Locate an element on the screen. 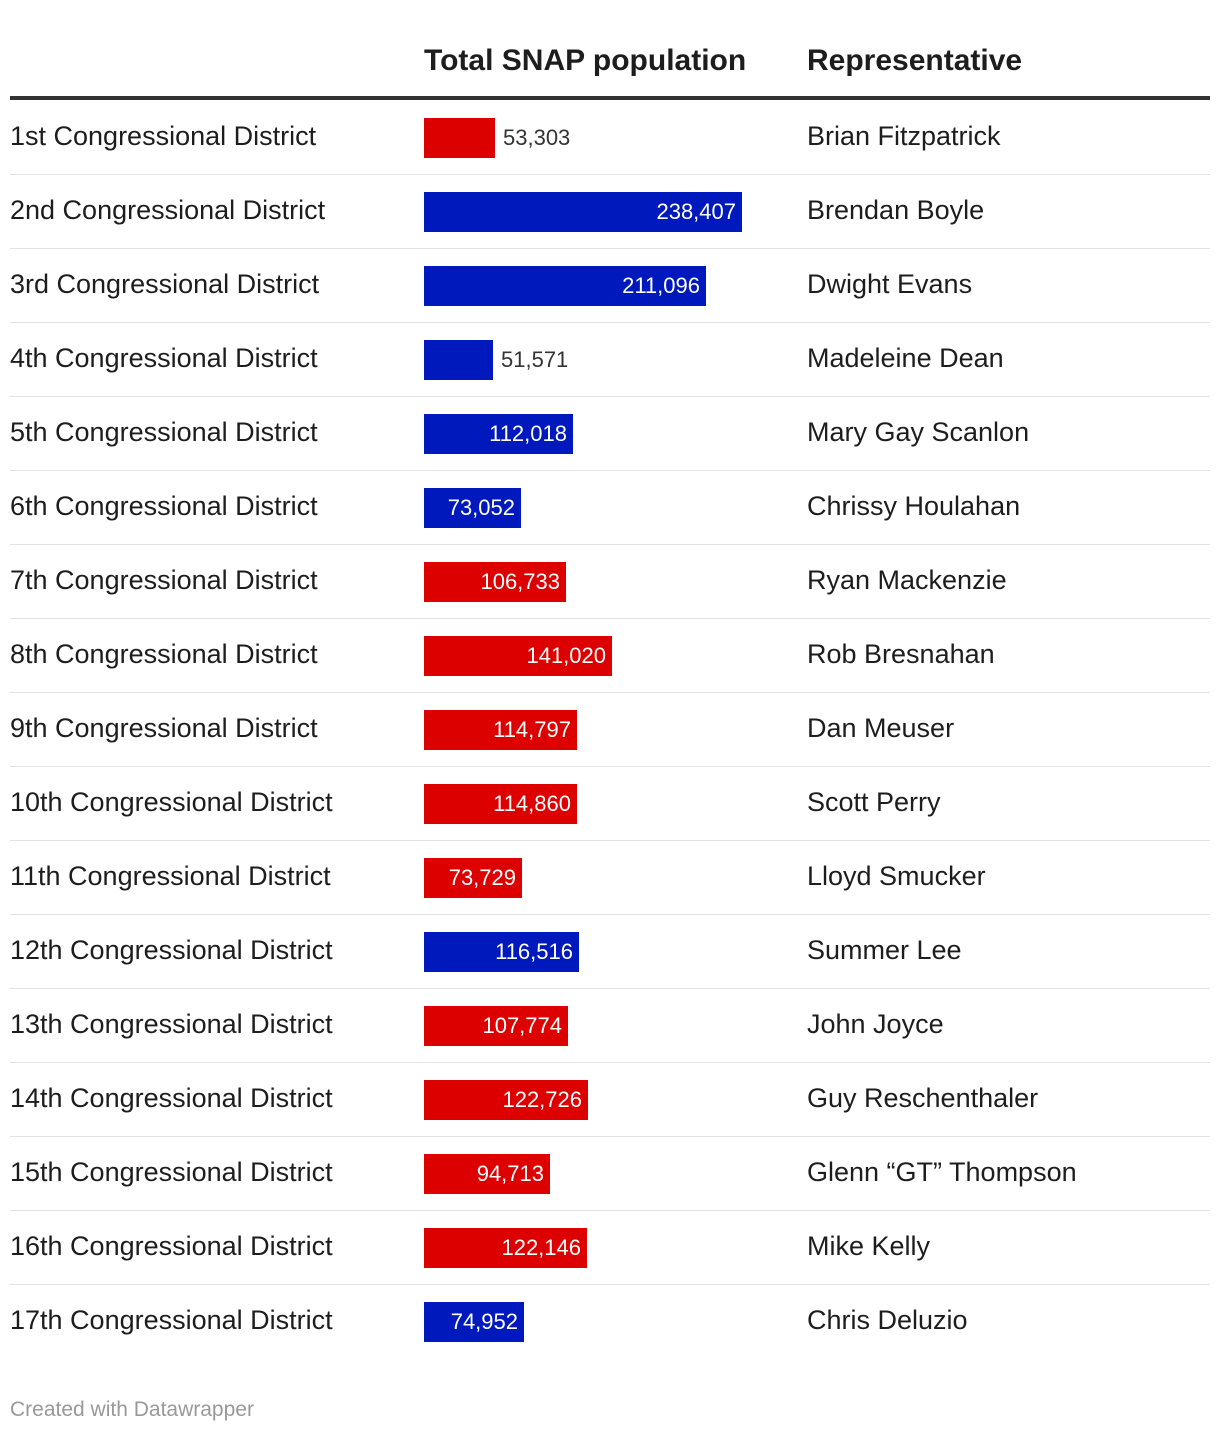  representative-name: Guy Reschenthaler is located at coordinates (923, 1098).